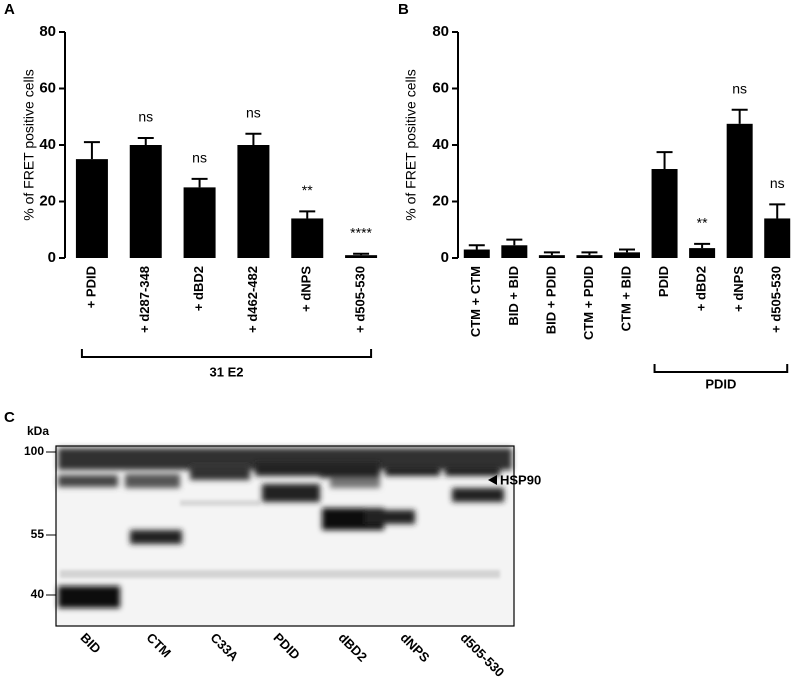  I want to click on panel-label: A, so click(9, 9).